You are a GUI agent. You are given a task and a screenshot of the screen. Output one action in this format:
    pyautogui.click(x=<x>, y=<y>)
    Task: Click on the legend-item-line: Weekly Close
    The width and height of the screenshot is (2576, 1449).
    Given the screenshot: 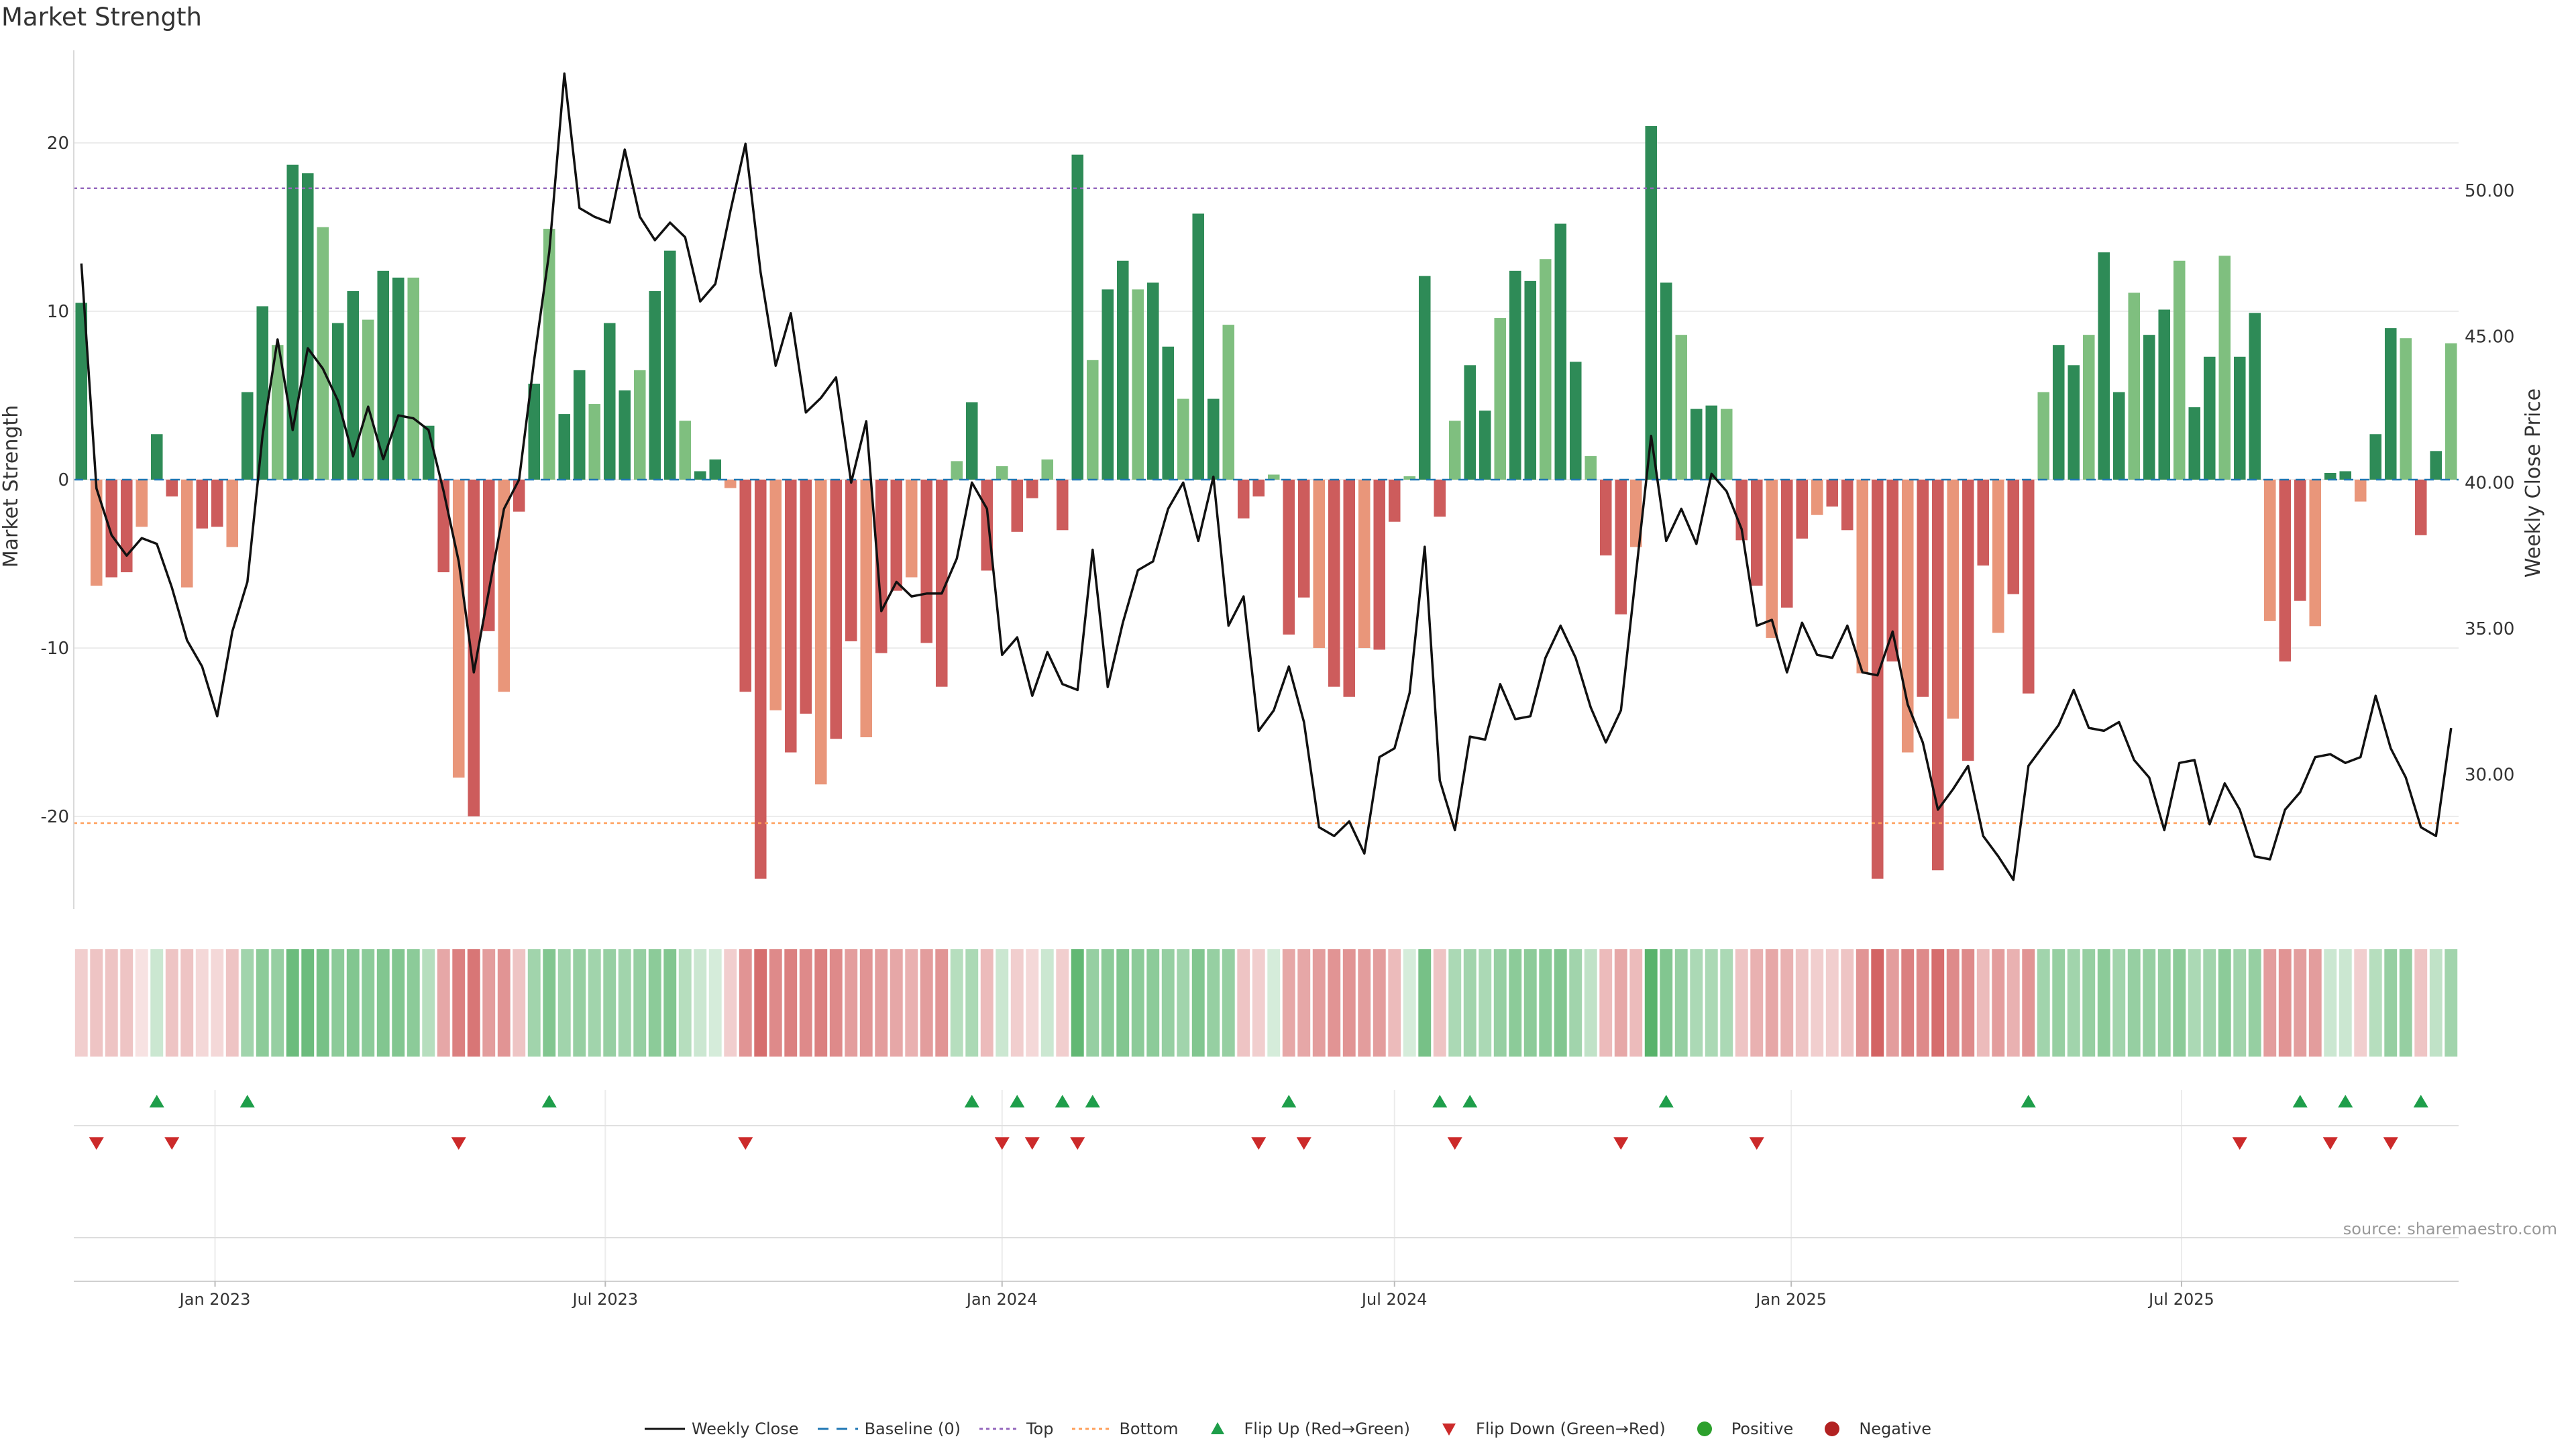 What is the action you would take?
    pyautogui.click(x=721, y=1428)
    